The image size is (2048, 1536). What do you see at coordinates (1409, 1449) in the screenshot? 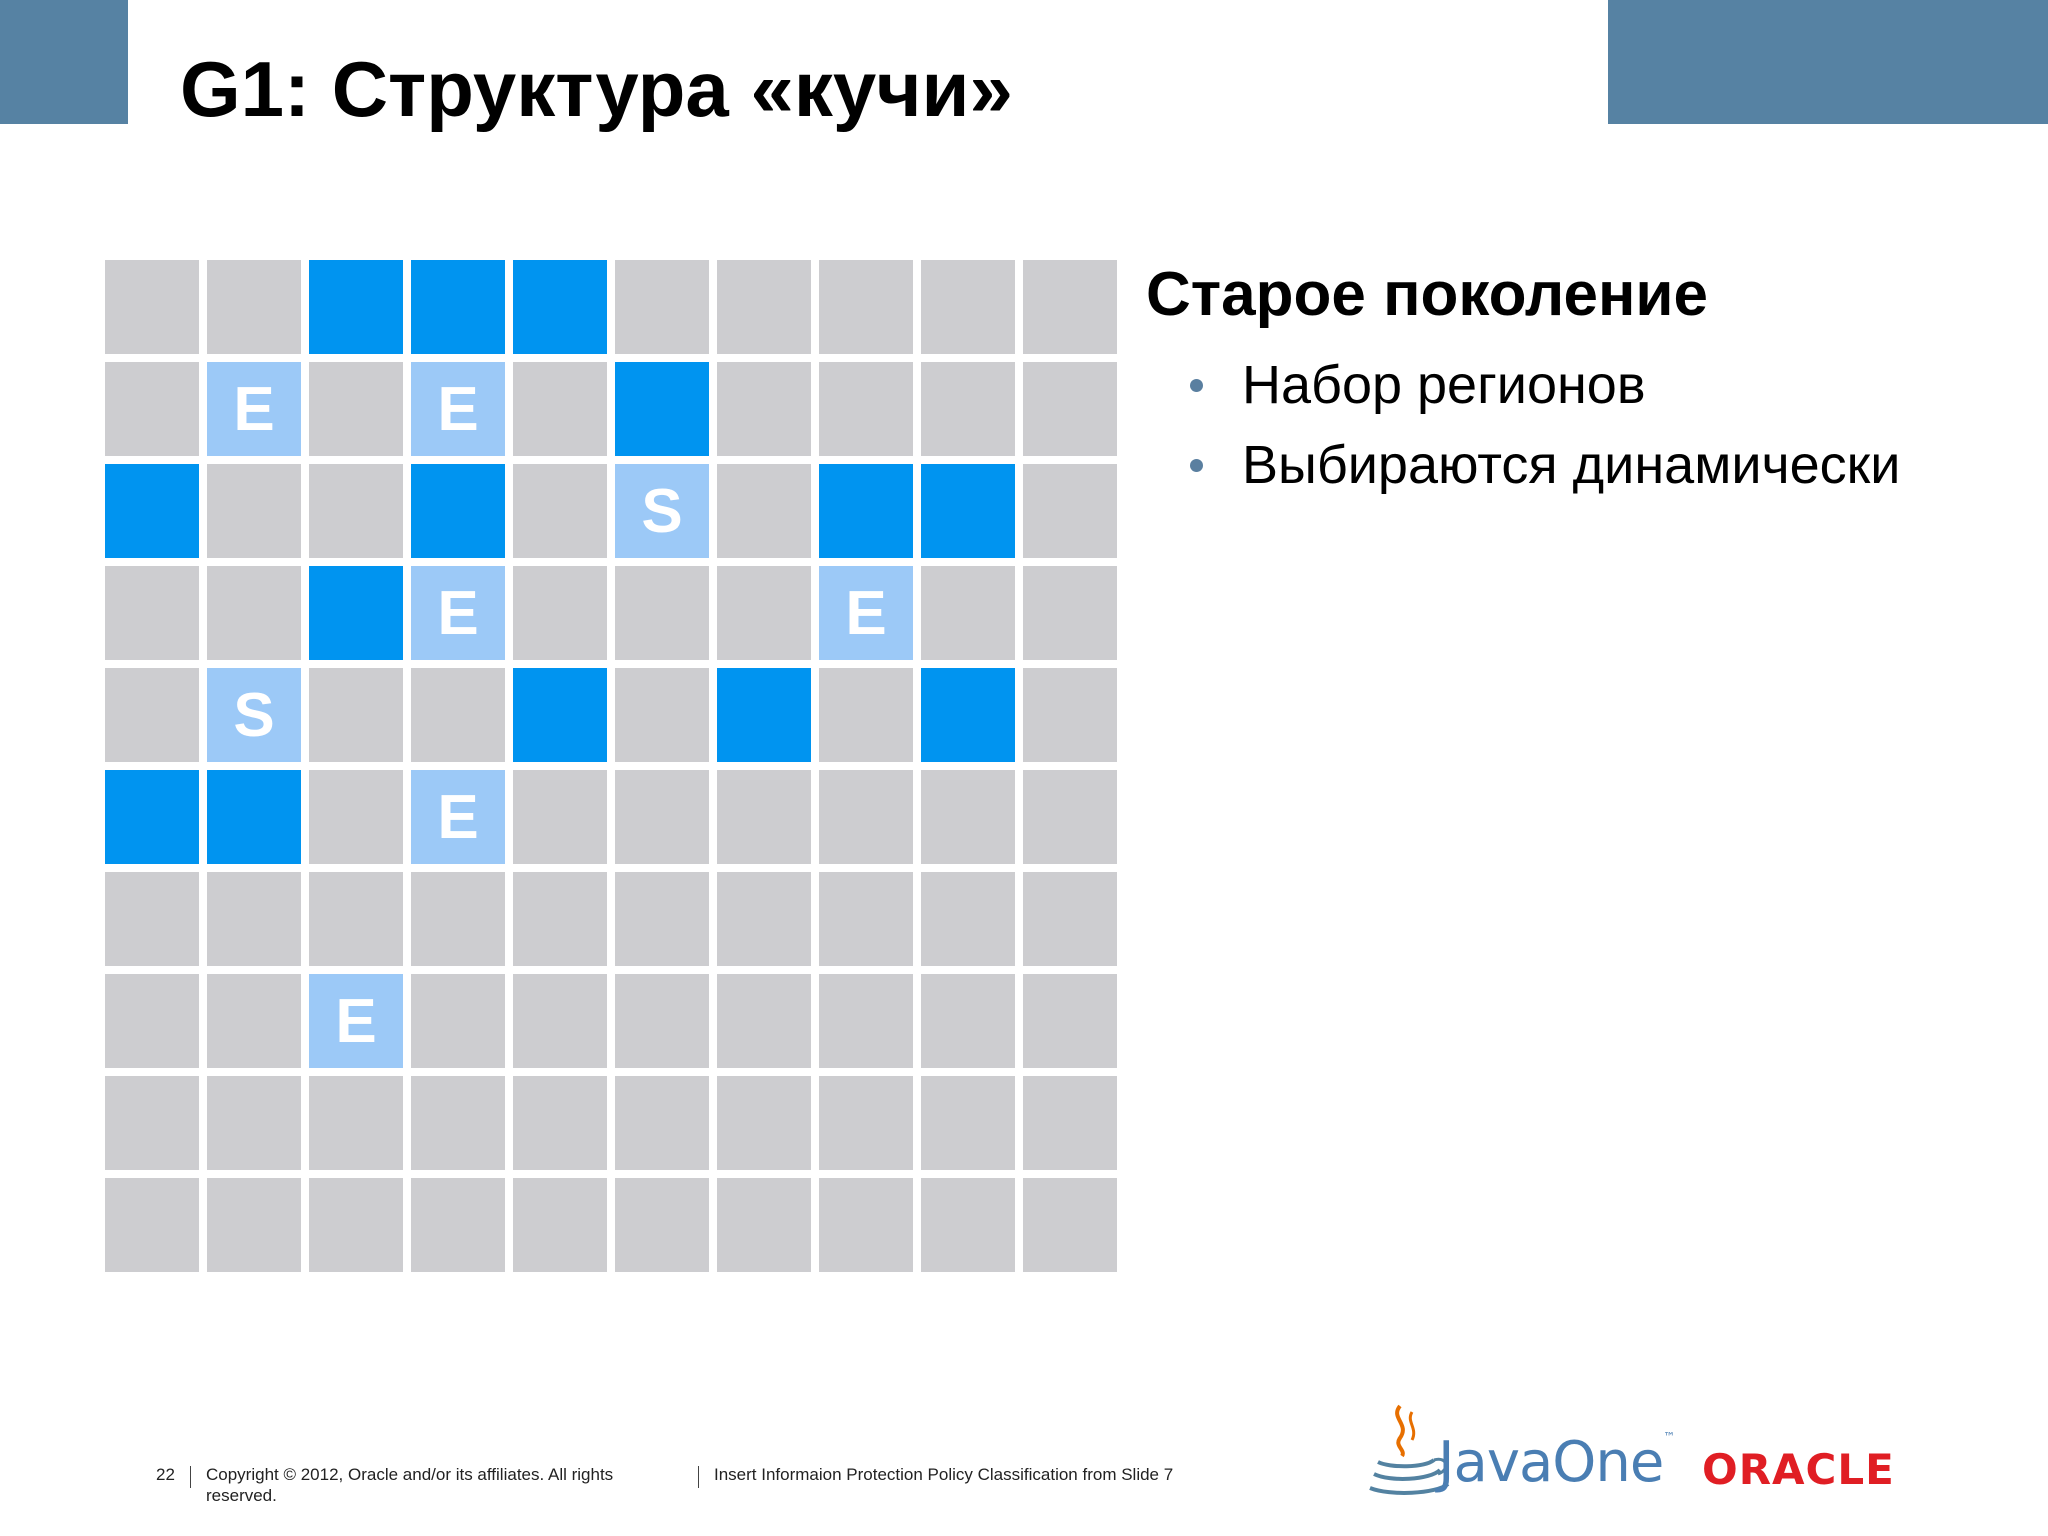
I see `java-cup-icon` at bounding box center [1409, 1449].